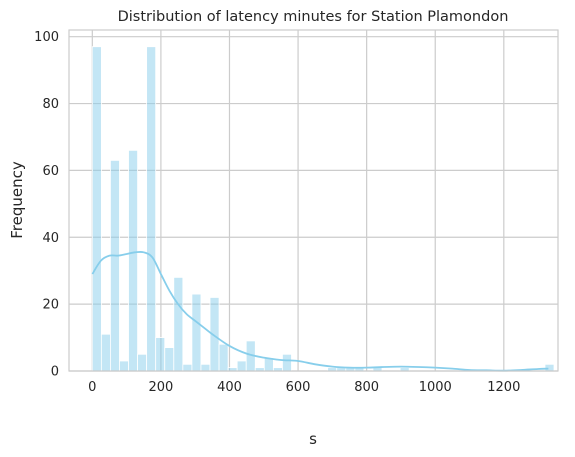 This screenshot has height=457, width=575. I want to click on x-tick-label: 600, so click(298, 387).